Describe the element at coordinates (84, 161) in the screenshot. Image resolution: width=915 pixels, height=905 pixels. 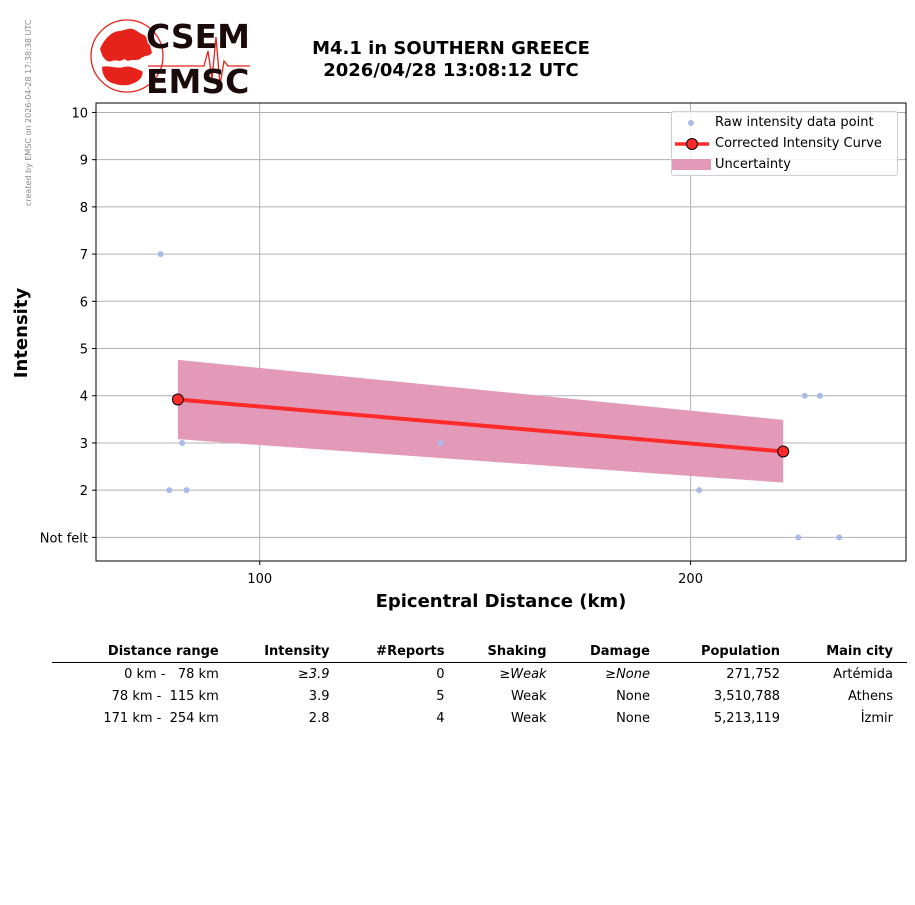
I see `y-tick-label-8: 9` at that location.